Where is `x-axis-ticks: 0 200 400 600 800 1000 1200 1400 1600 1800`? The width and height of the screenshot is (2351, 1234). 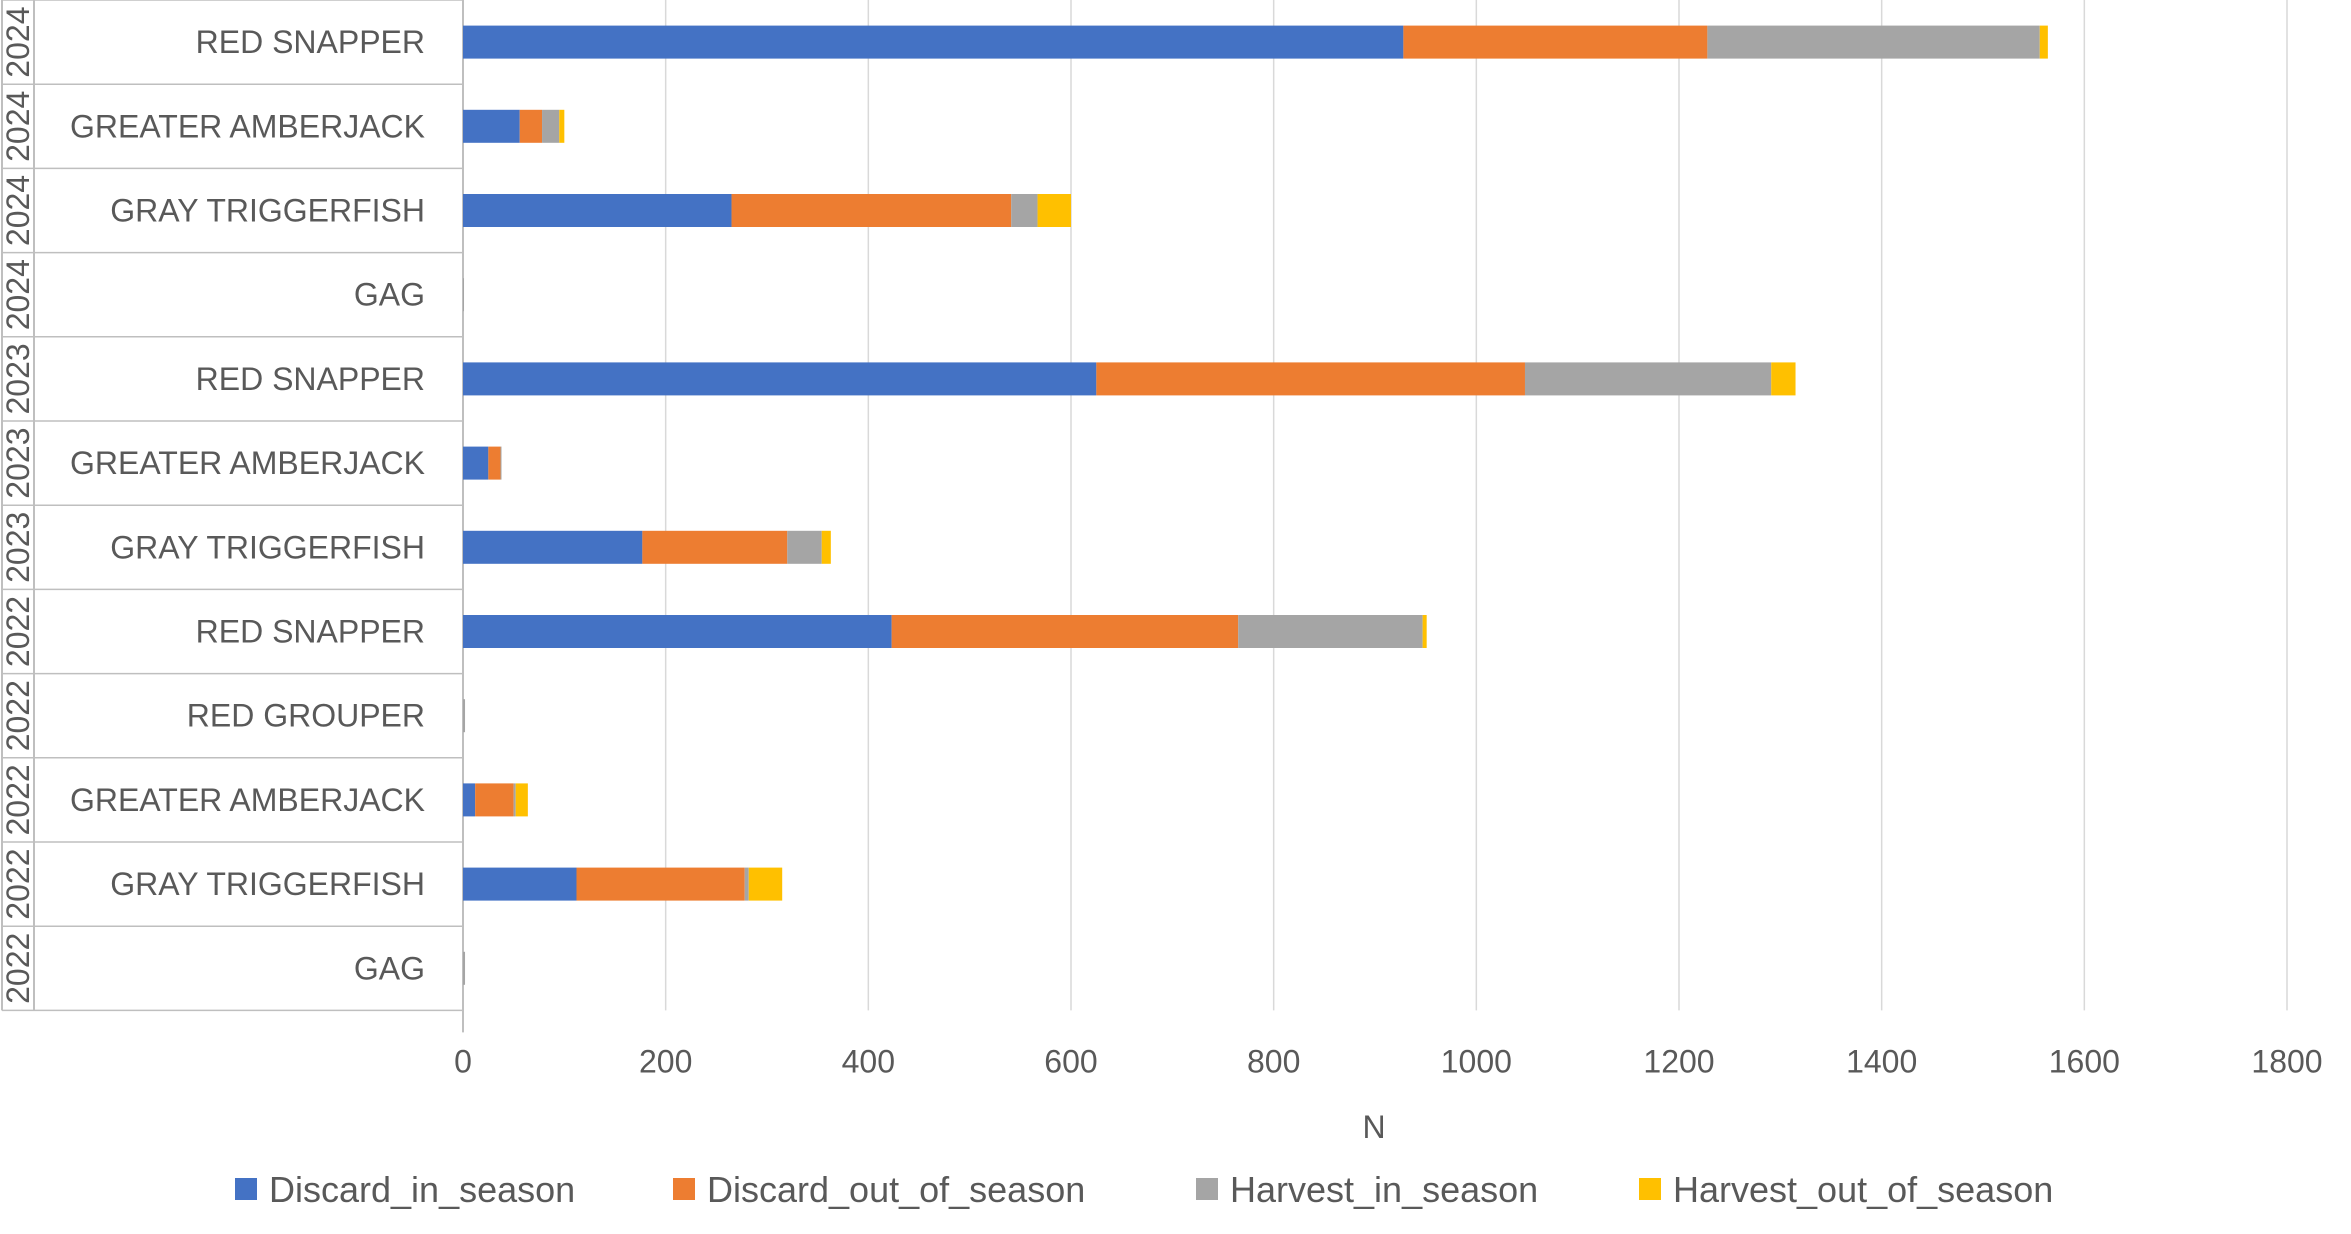
x-axis-ticks: 0 200 400 600 800 1000 1200 1400 1600 1800 is located at coordinates (1388, 1061).